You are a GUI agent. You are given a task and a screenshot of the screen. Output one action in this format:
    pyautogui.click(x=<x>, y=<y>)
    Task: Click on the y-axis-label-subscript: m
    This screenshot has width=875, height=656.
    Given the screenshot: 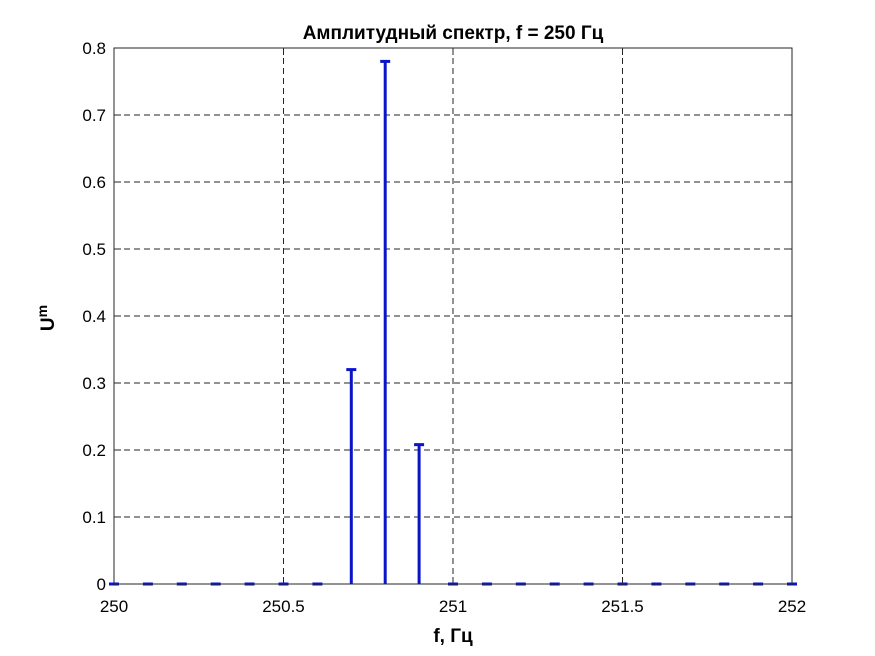 What is the action you would take?
    pyautogui.click(x=42, y=311)
    